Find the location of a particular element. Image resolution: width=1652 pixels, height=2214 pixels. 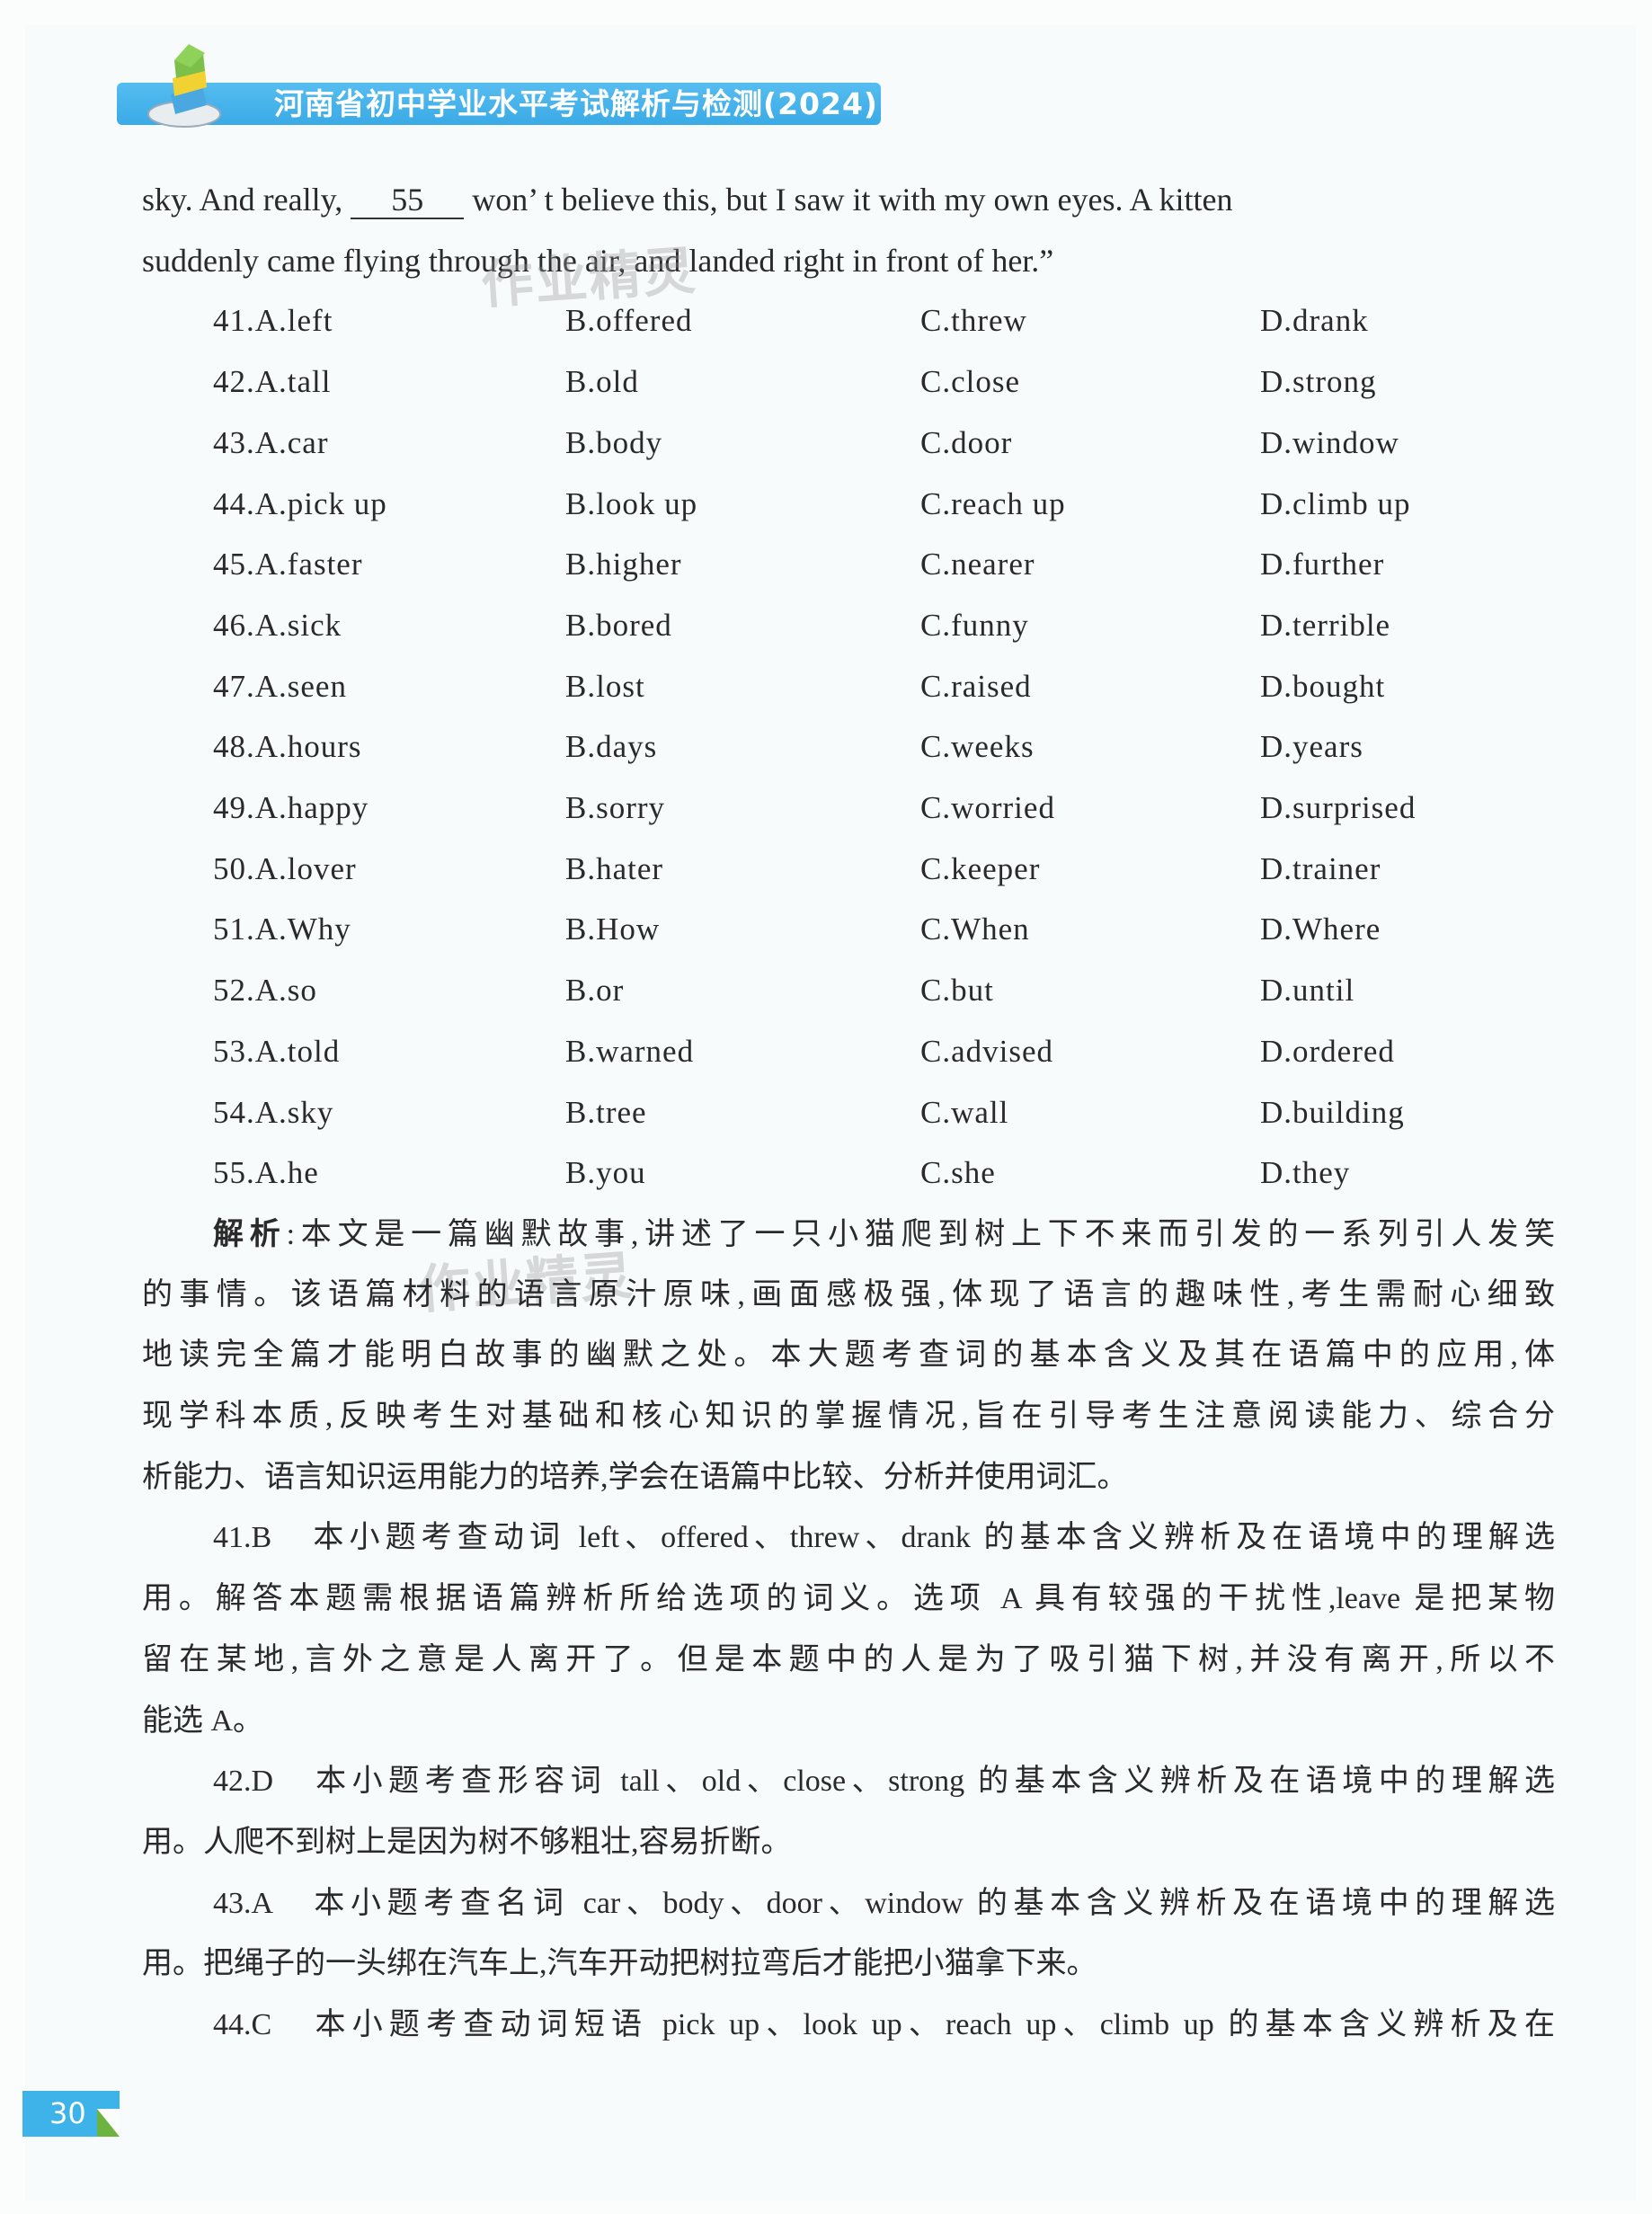

option-a: 41.A.left is located at coordinates (273, 321).